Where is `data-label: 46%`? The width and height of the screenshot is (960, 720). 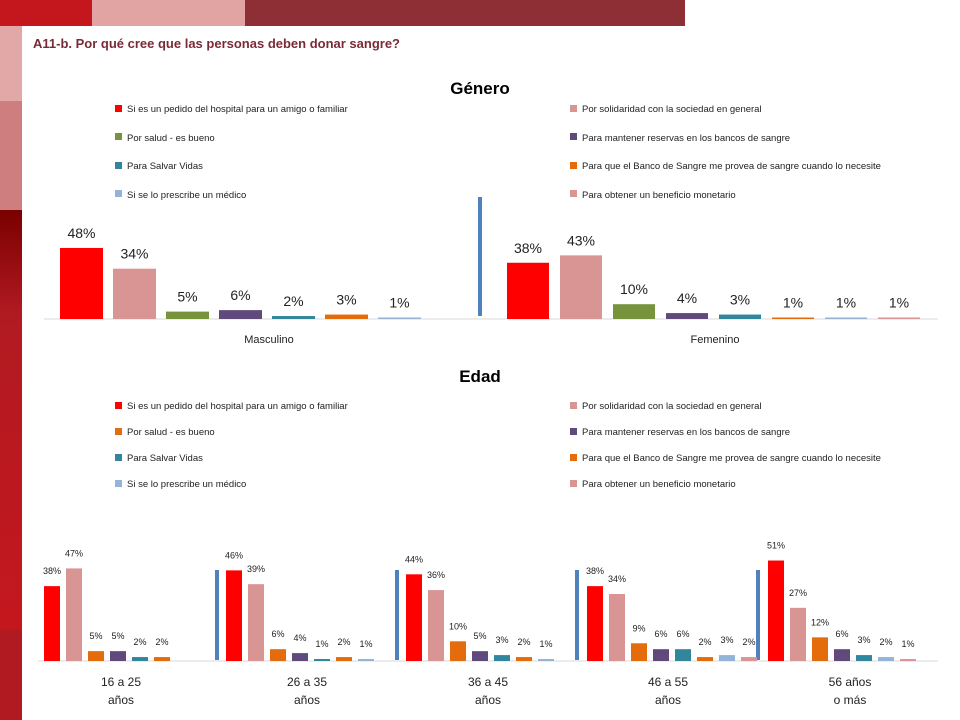
data-label: 46% is located at coordinates (234, 555).